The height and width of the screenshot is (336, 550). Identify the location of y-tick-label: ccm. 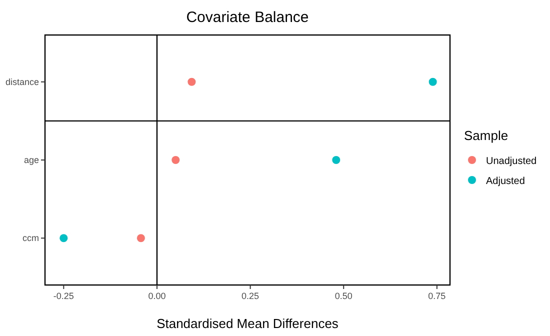
(30, 238).